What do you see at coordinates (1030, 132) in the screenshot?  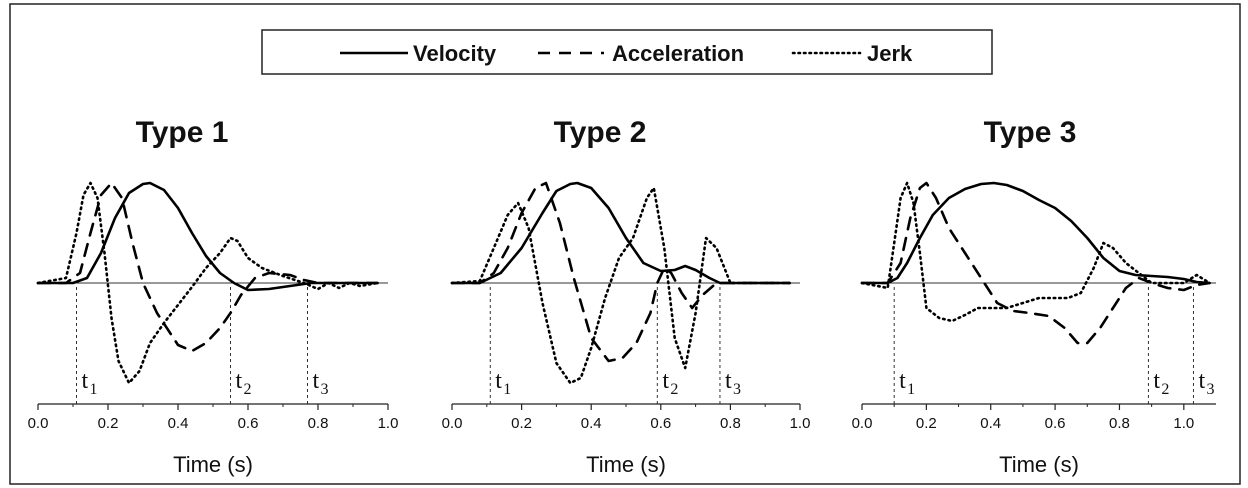 I see `panel-title: Type 3` at bounding box center [1030, 132].